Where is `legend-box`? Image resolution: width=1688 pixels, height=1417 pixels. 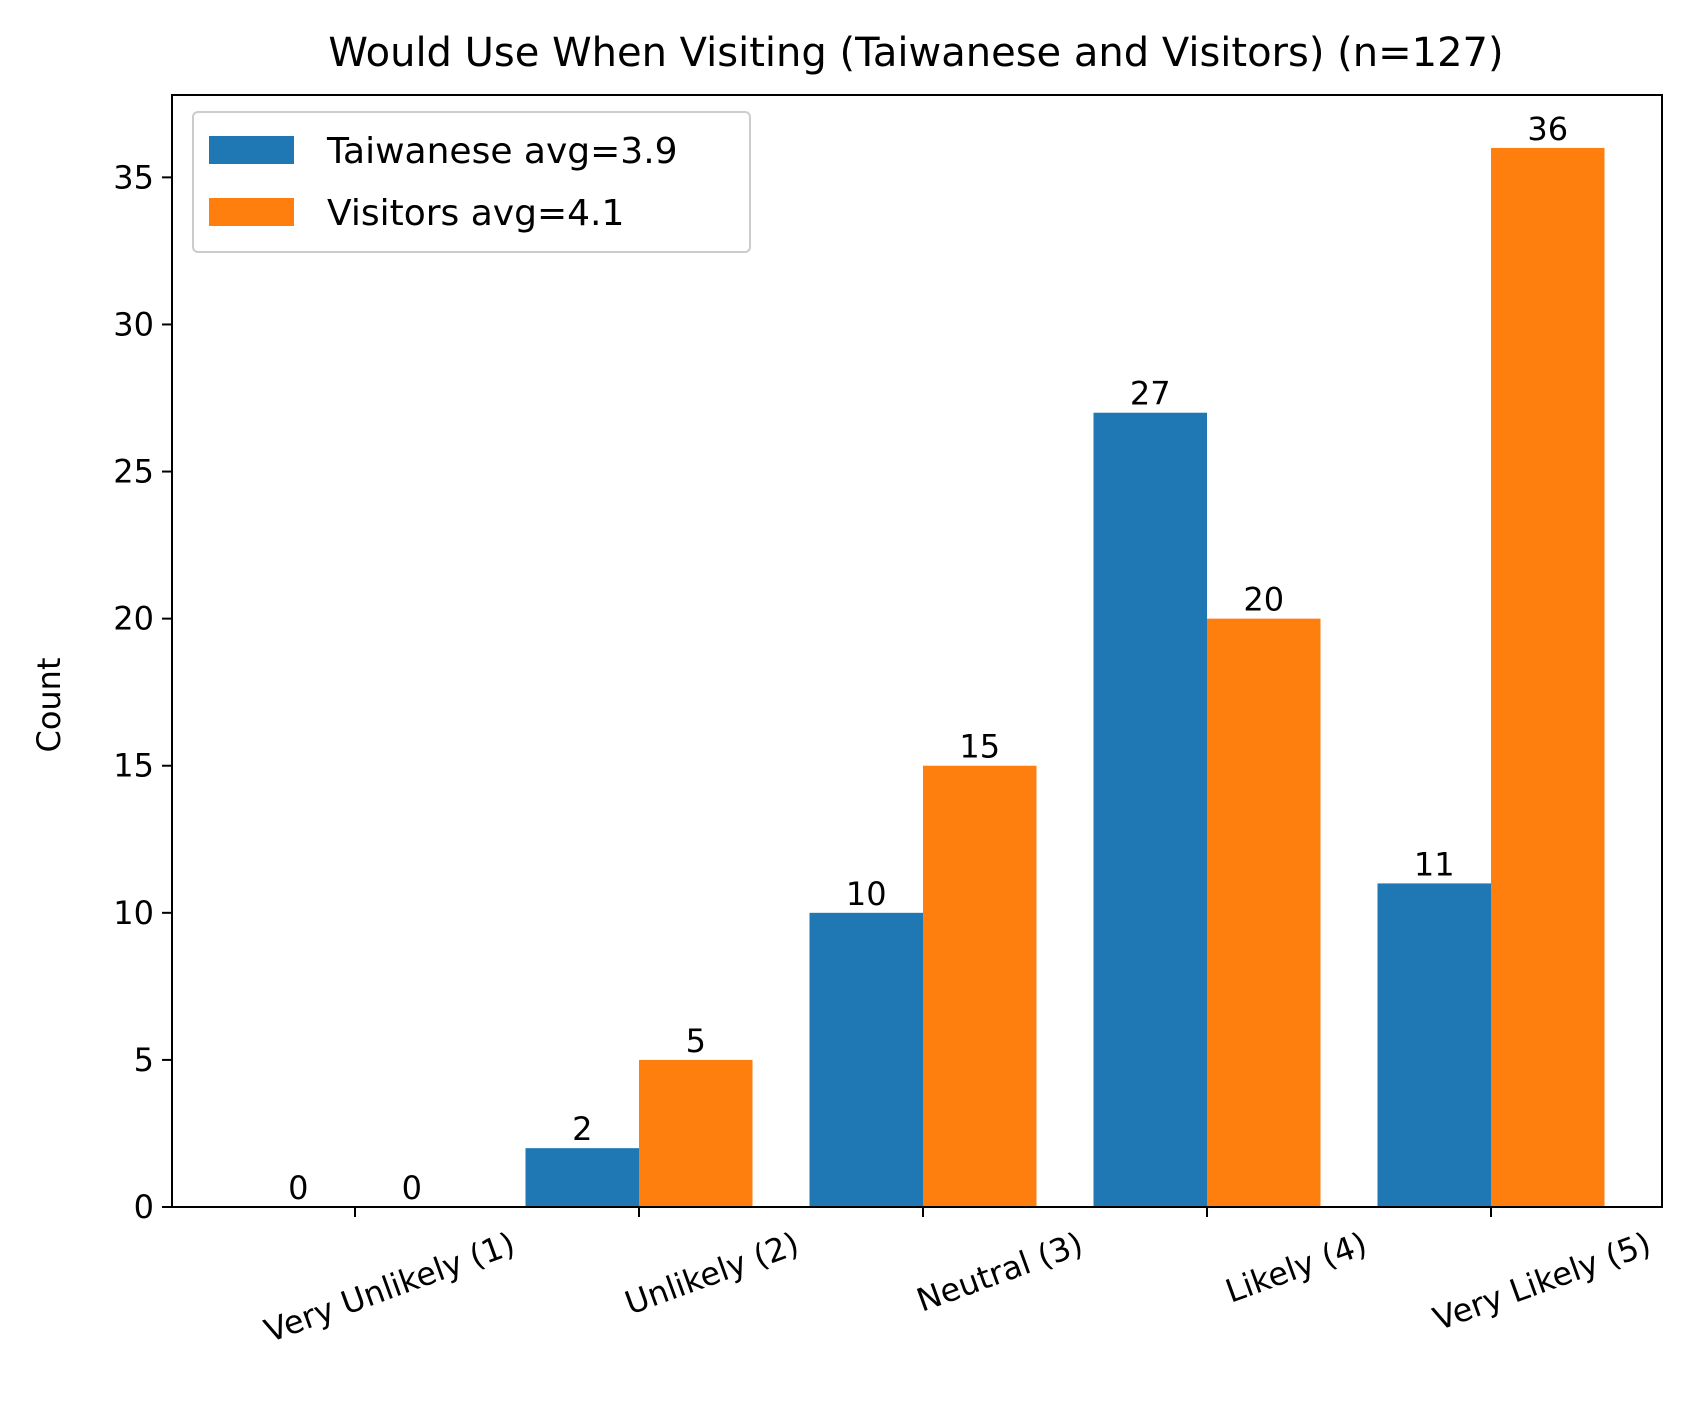
legend-box is located at coordinates (471, 182).